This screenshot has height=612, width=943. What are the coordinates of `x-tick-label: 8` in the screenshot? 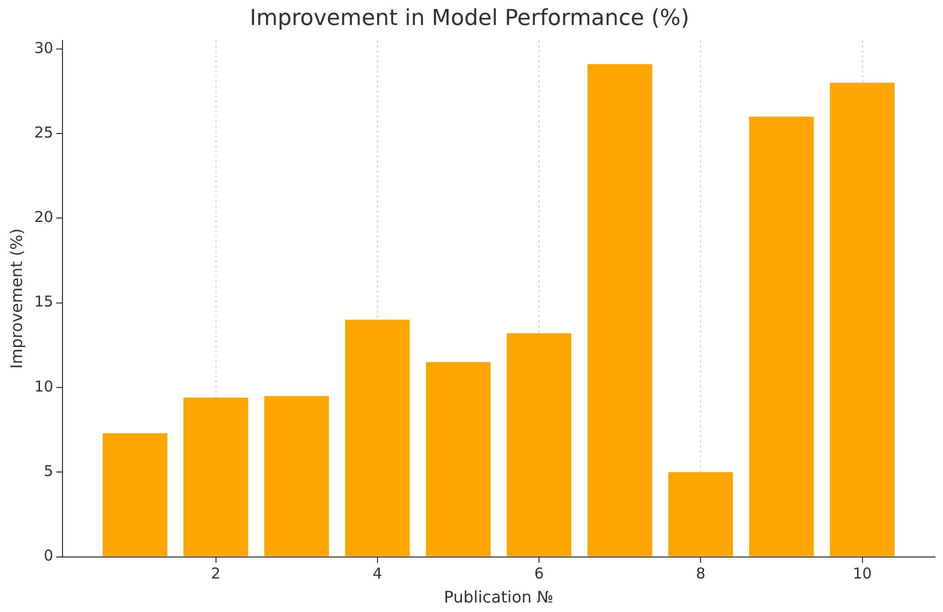 It's located at (701, 573).